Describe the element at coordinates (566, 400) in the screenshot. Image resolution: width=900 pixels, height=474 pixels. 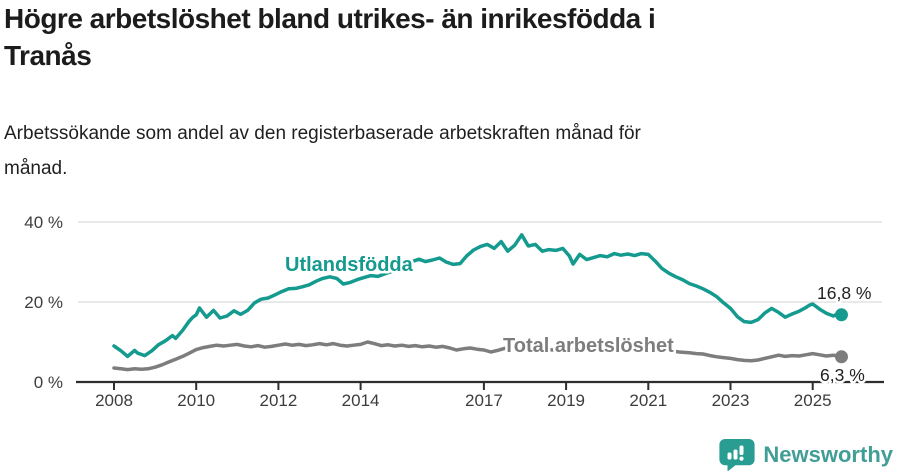
I see `x-axis-tick-label: 2019` at that location.